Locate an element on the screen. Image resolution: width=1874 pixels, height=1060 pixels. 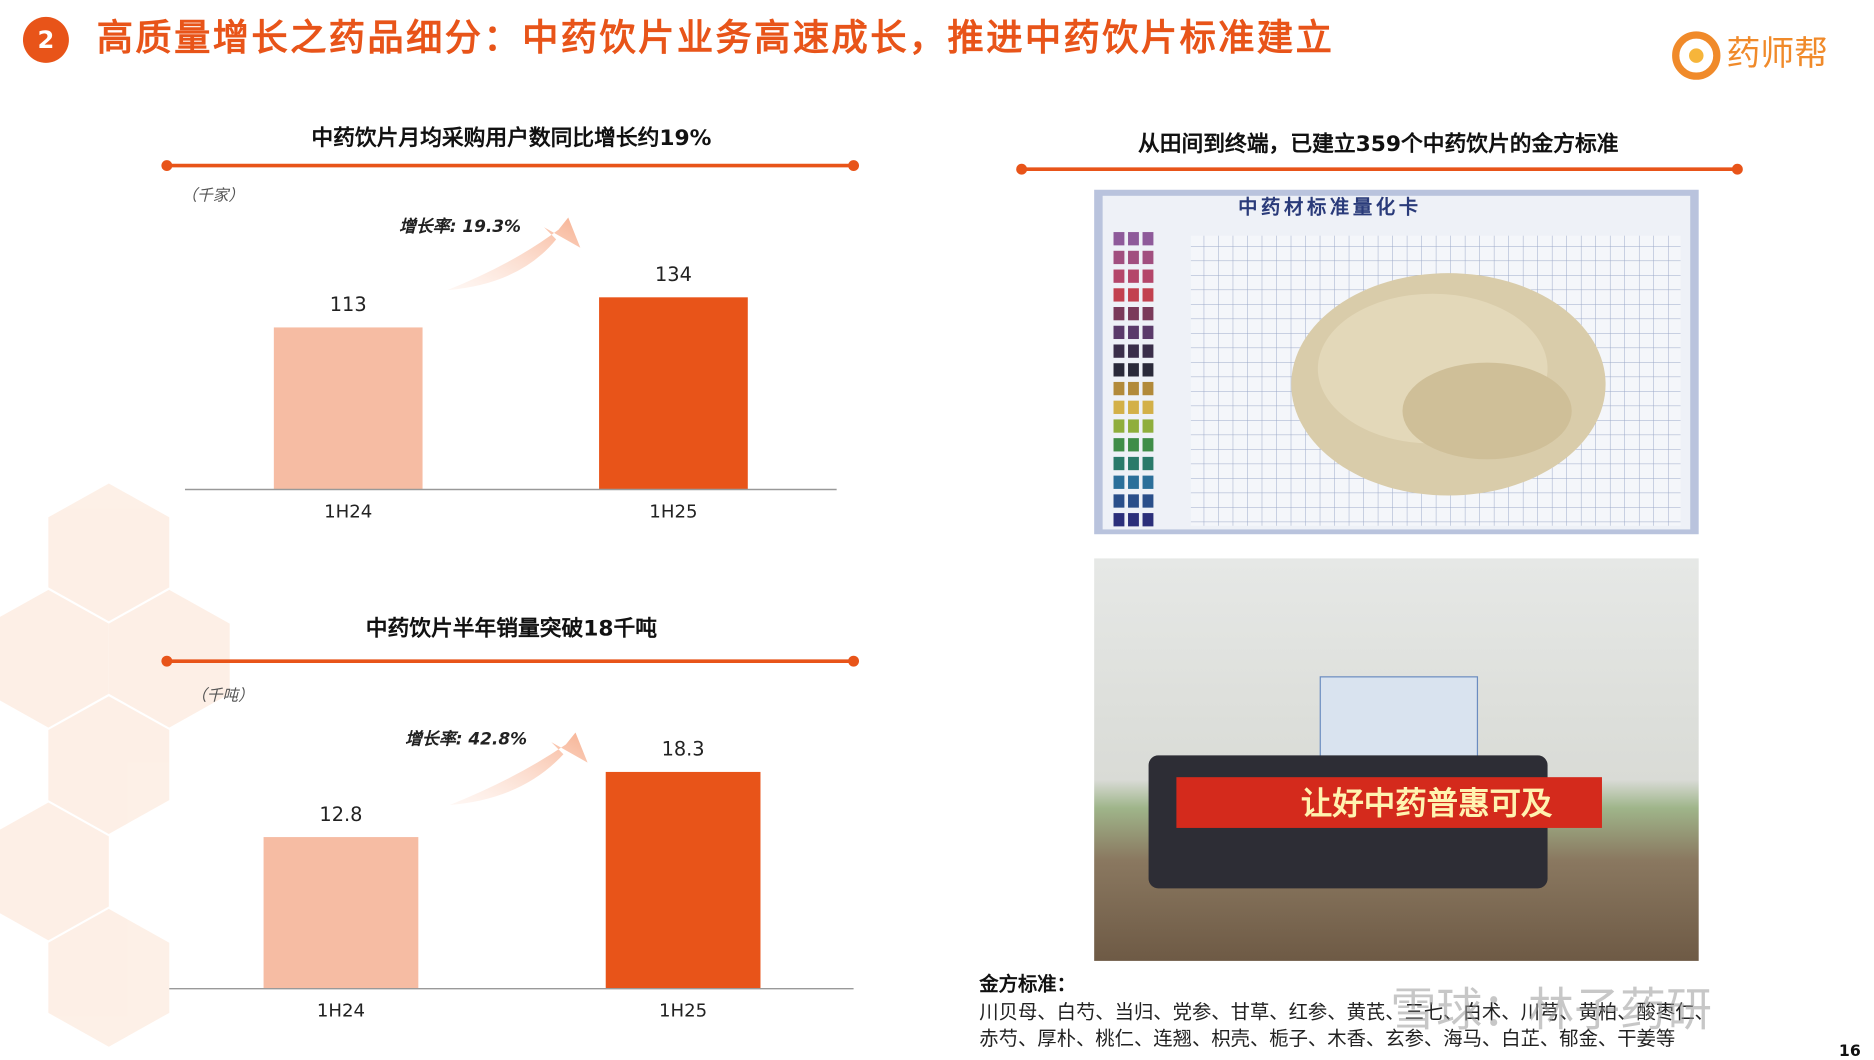
standard-line: 川贝母、白芍、当归、党参、甘草、红参、黄芪、三七、白术、川芎、黄柏、酸枣仁、 is located at coordinates (1346, 1011).